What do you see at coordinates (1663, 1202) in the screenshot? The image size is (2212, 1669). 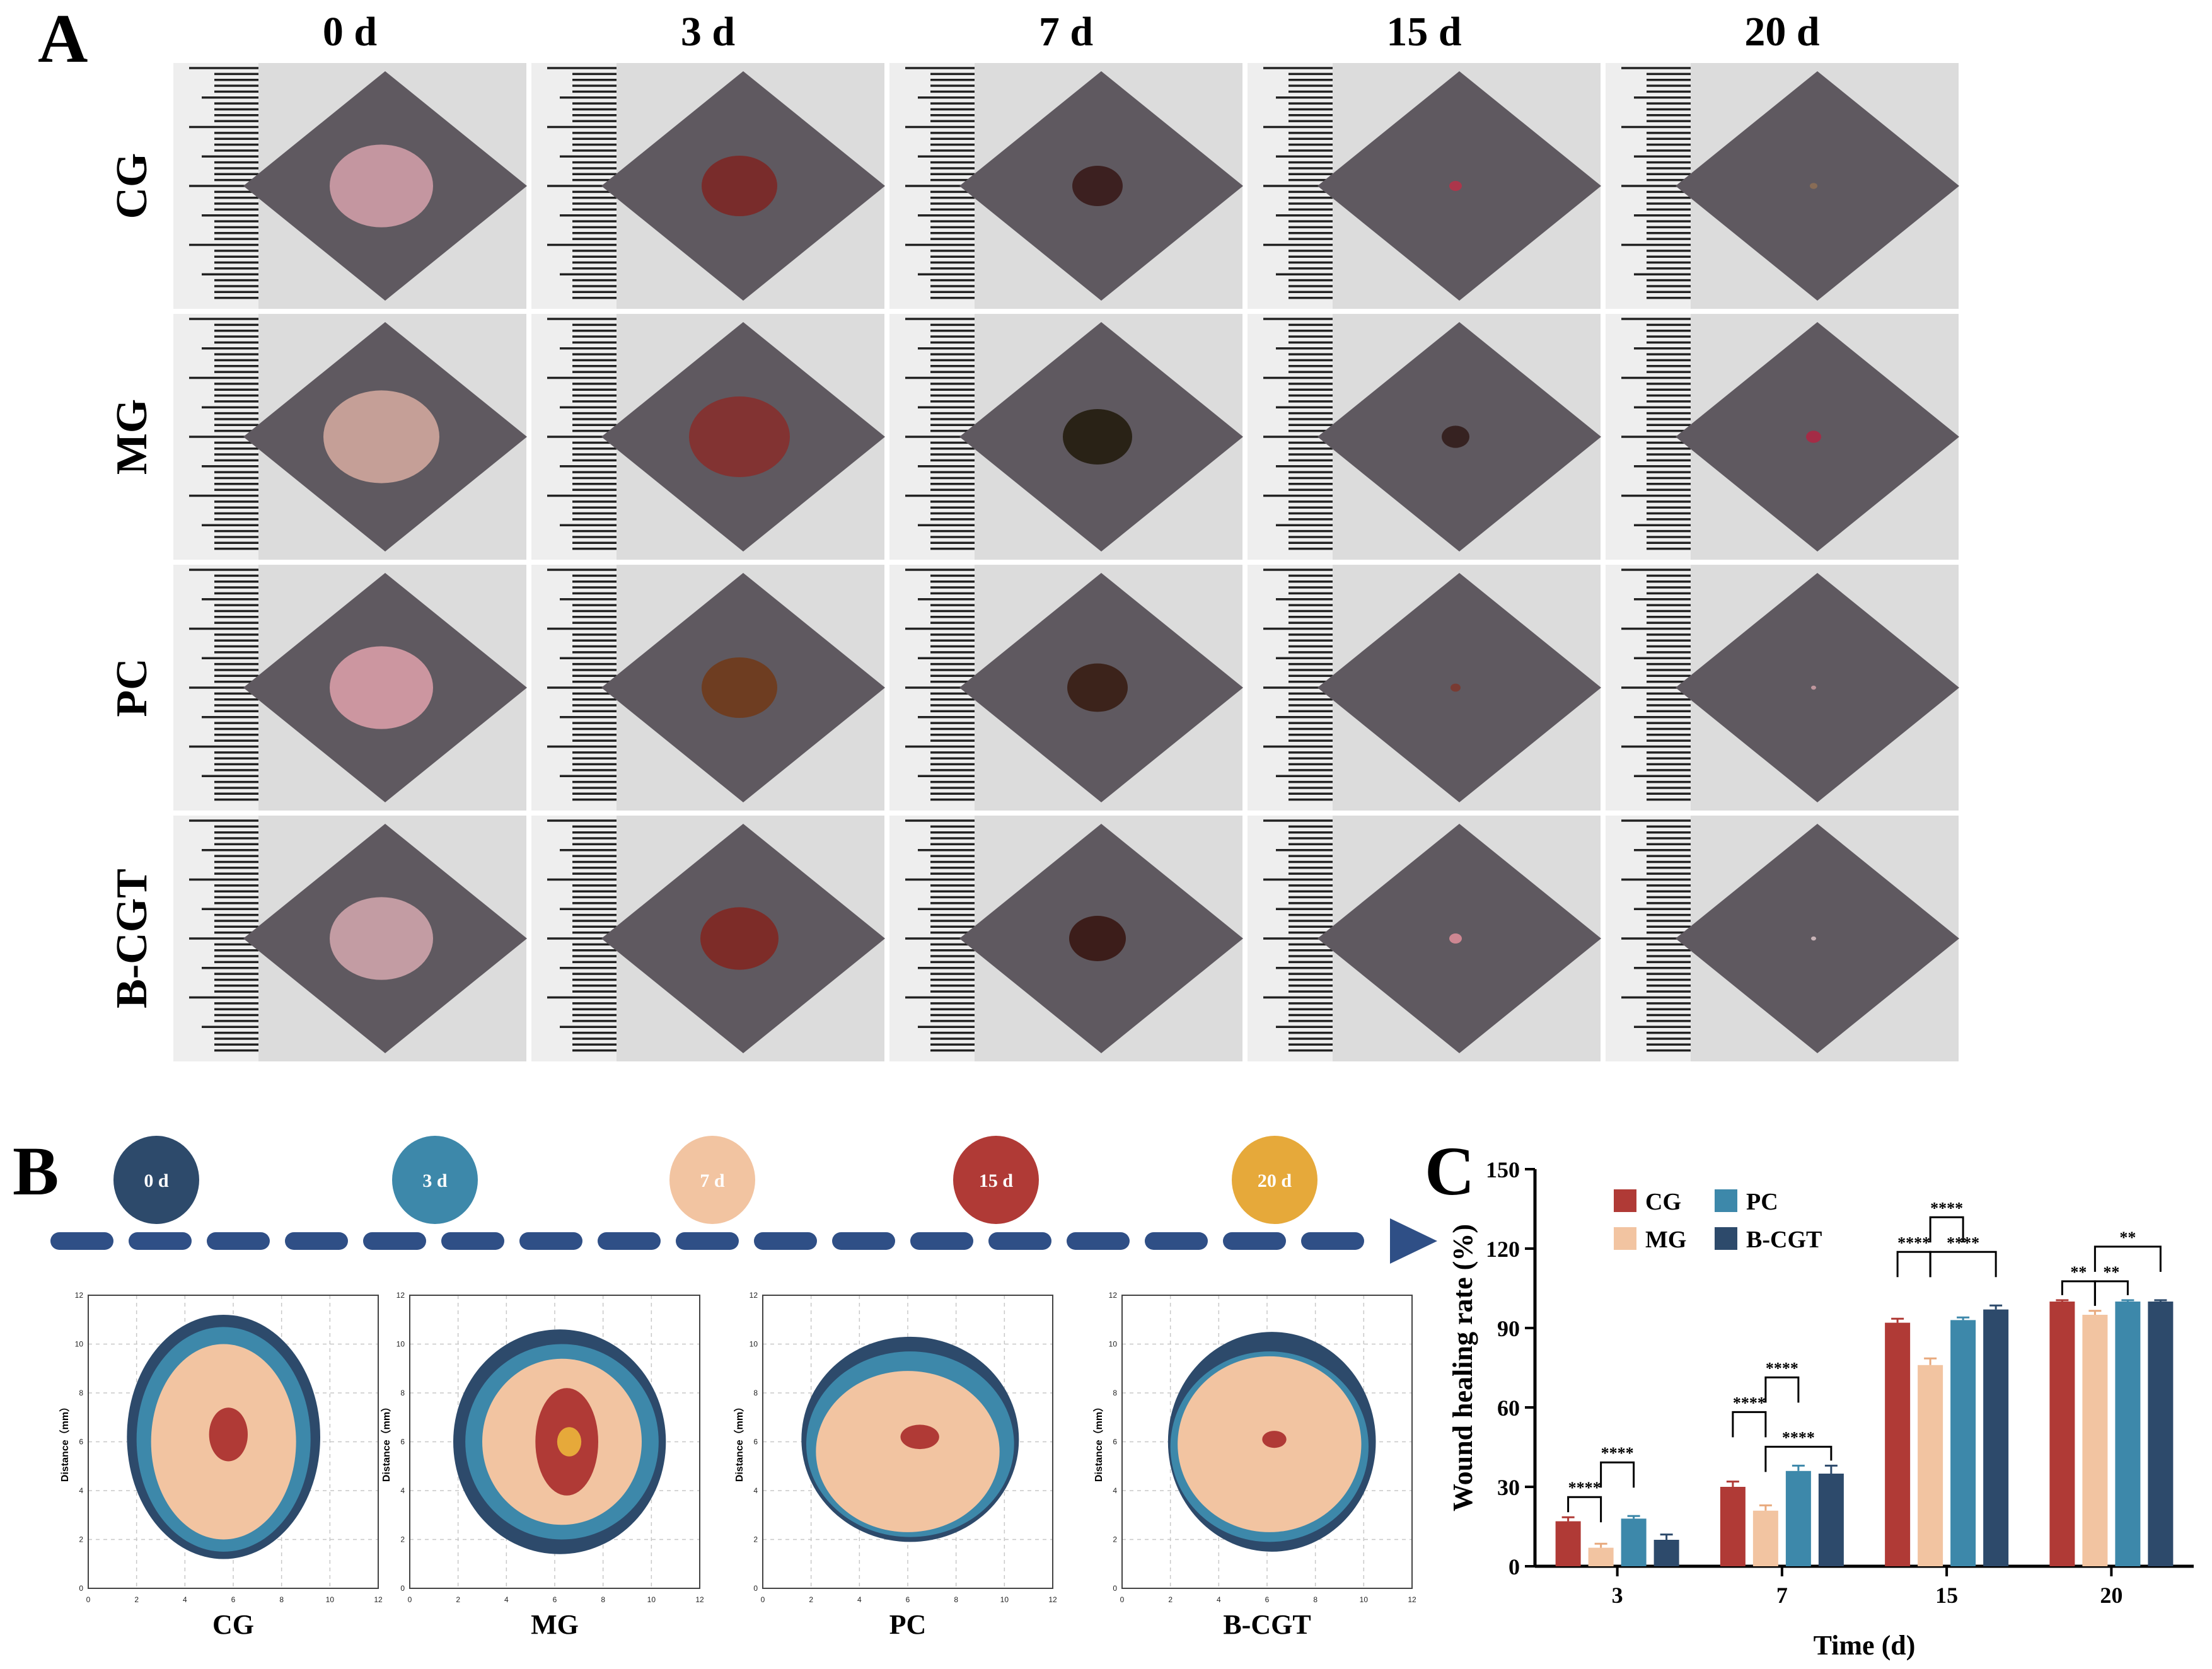 I see `legend-label: CG` at bounding box center [1663, 1202].